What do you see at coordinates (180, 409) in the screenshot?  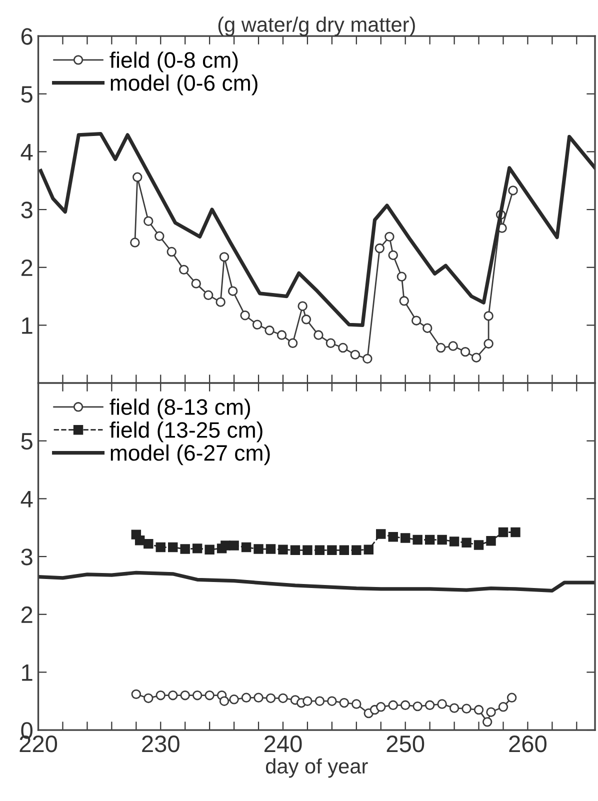 I see `legend-label: field (8-13 cm)` at bounding box center [180, 409].